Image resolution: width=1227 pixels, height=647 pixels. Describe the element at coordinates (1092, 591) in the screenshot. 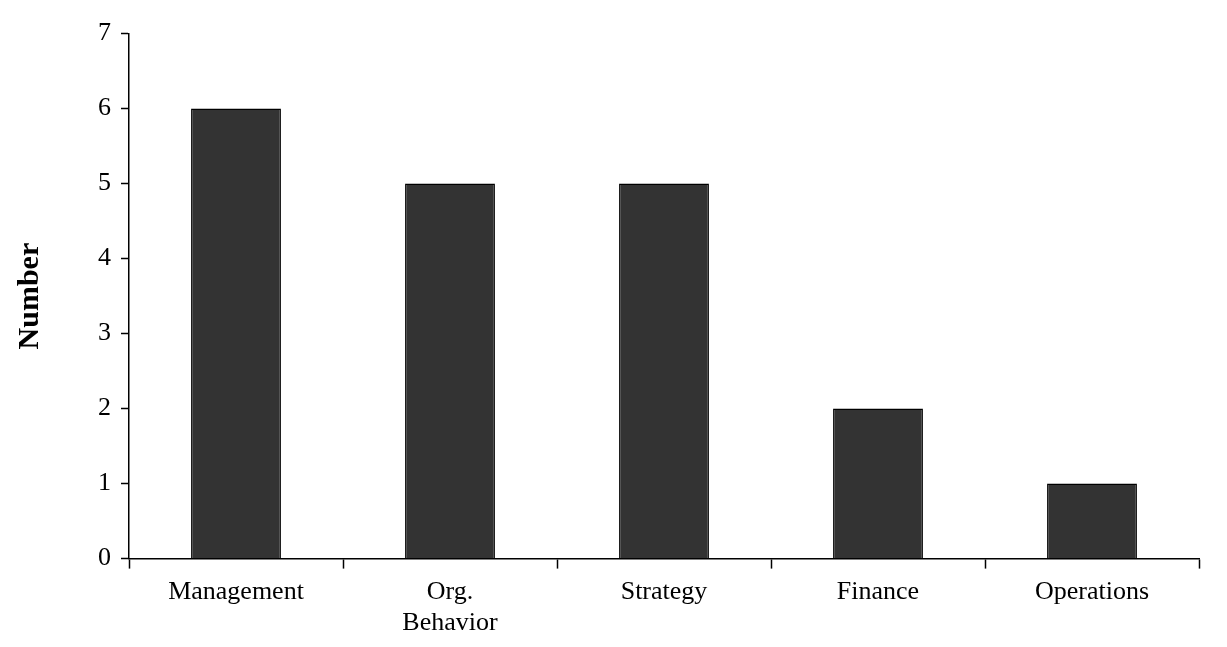

I see `x-tick-label: Operations` at that location.